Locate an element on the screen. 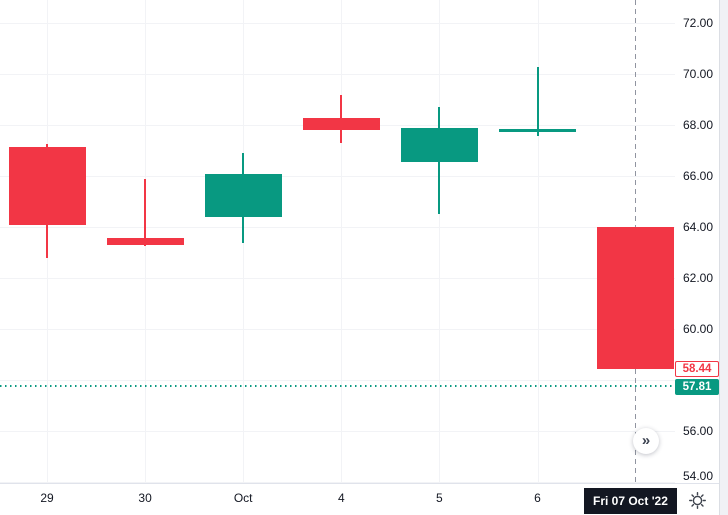  x-axis-tick-label: Oct is located at coordinates (243, 498).